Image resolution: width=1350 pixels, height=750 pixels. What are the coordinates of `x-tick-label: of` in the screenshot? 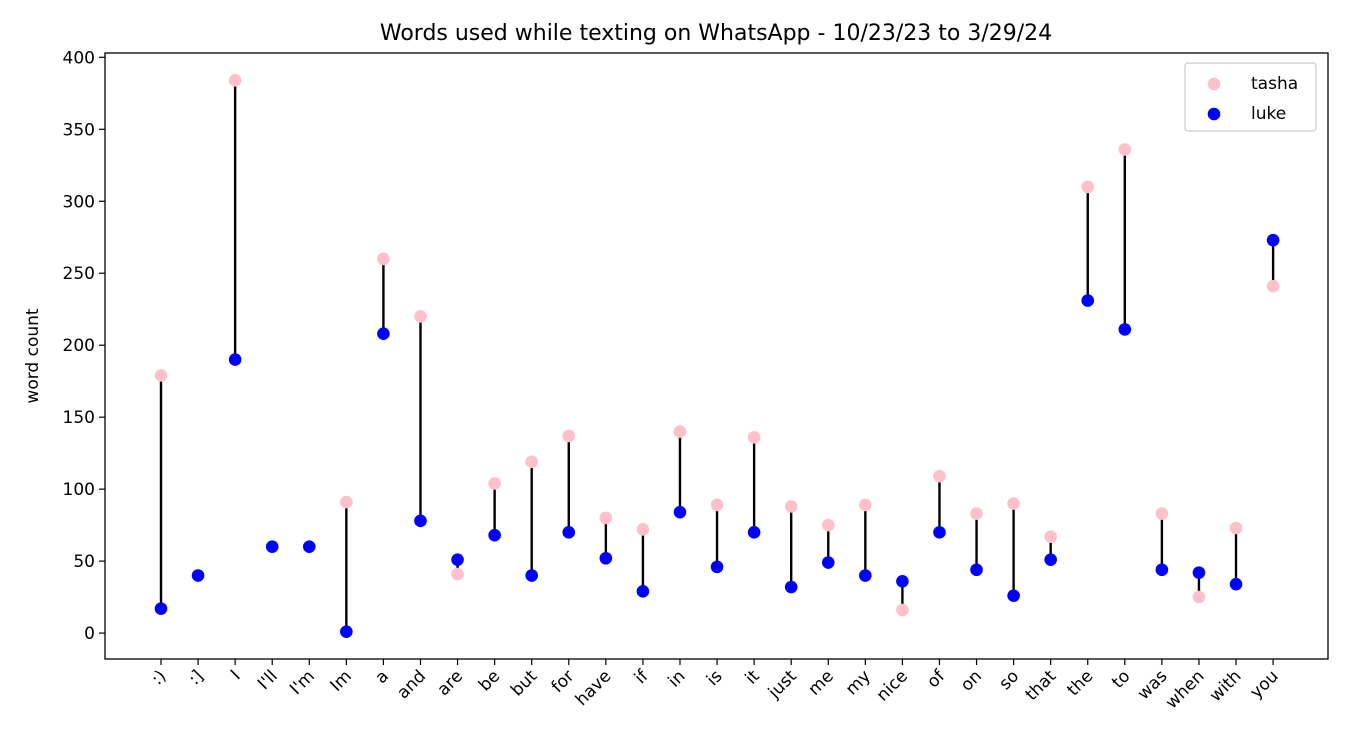 It's located at (936, 679).